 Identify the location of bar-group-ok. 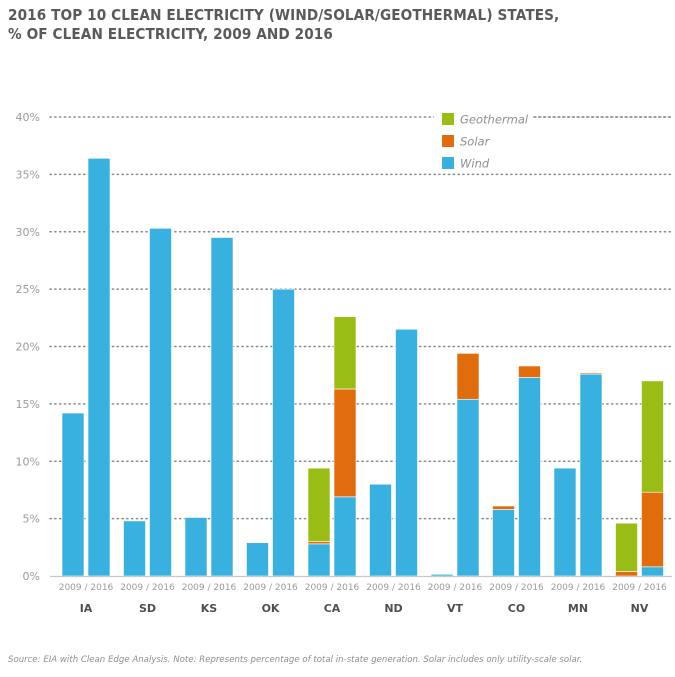
(270, 432).